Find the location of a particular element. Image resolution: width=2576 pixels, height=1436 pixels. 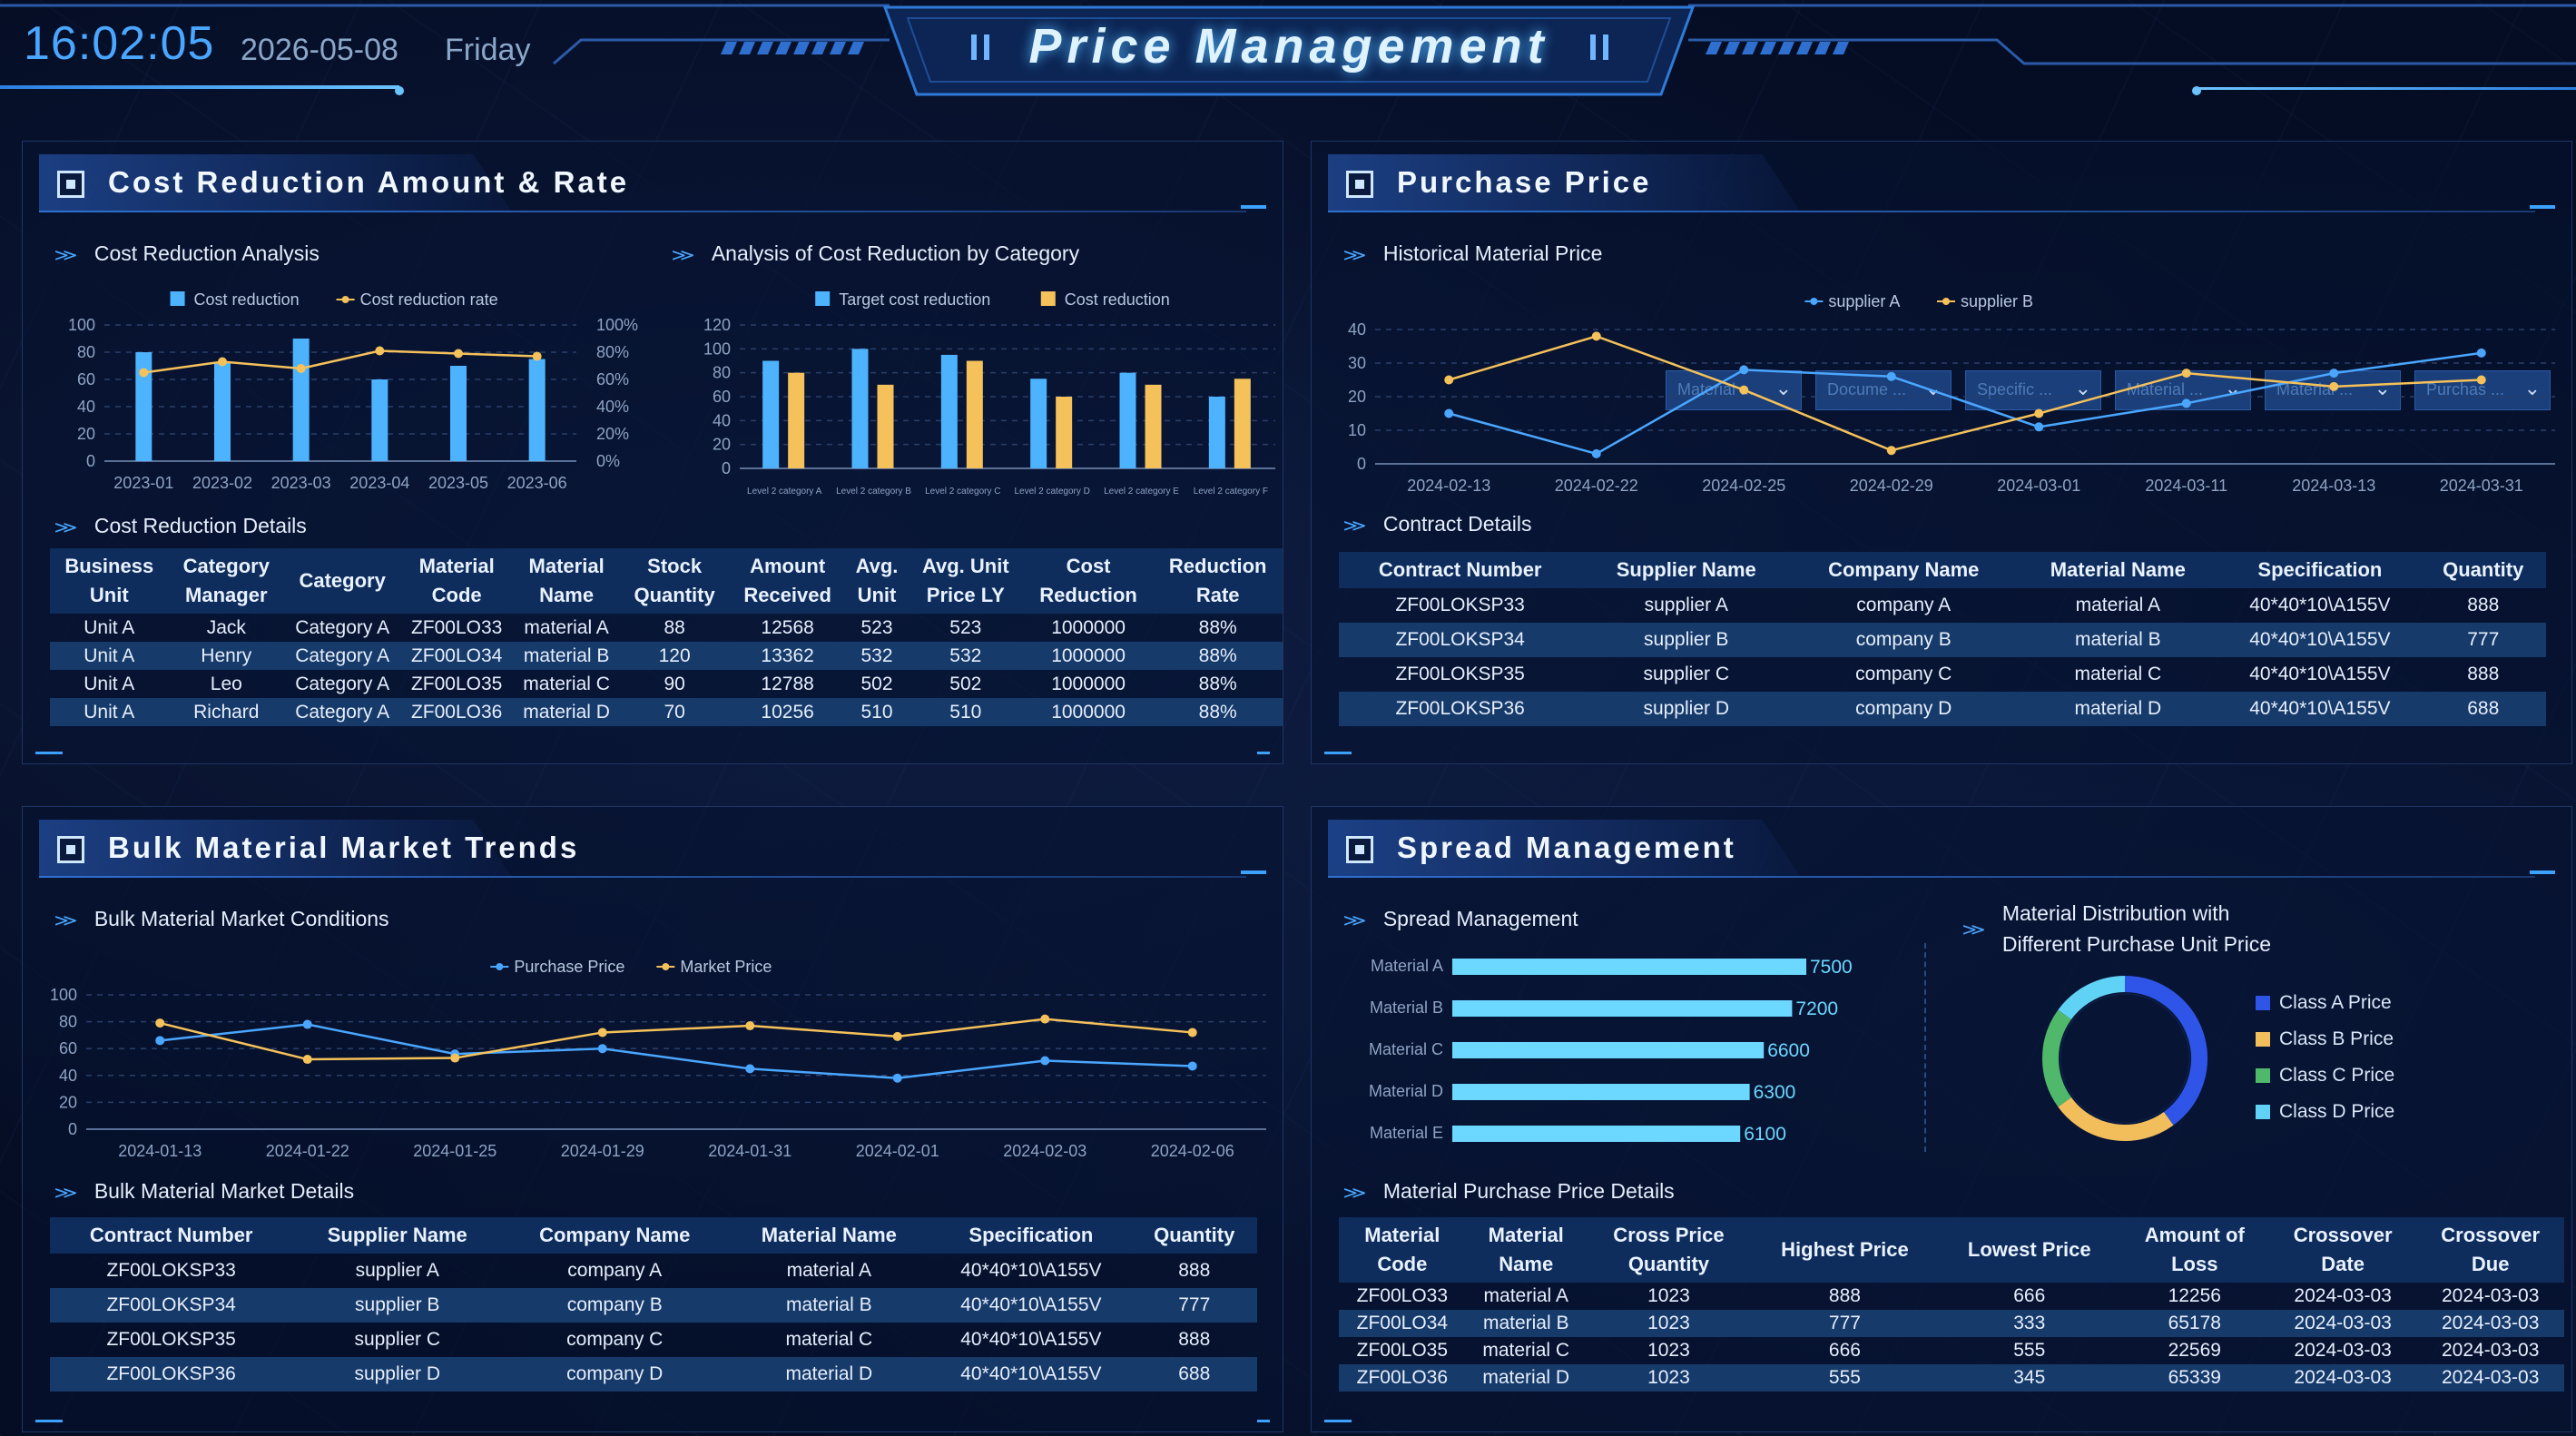

table-cell: ZF00LO33 is located at coordinates (1402, 1295).